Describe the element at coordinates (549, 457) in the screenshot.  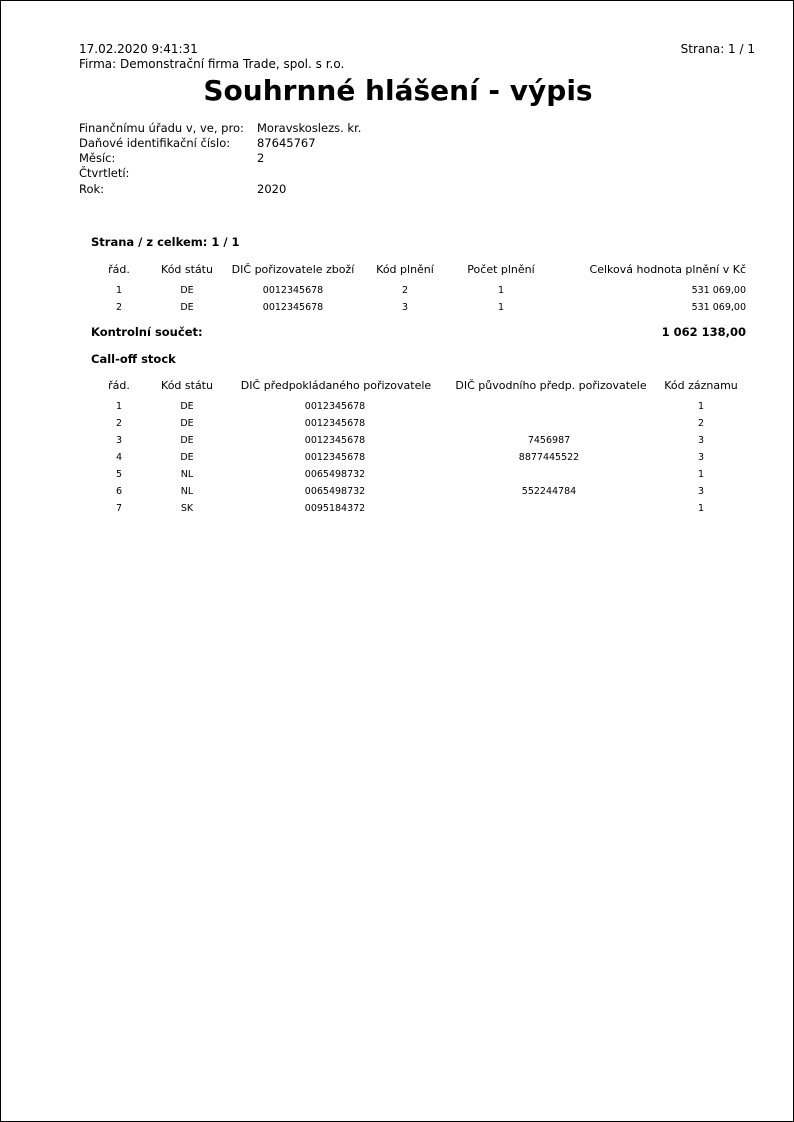
I see `table-cell: 8877445522` at that location.